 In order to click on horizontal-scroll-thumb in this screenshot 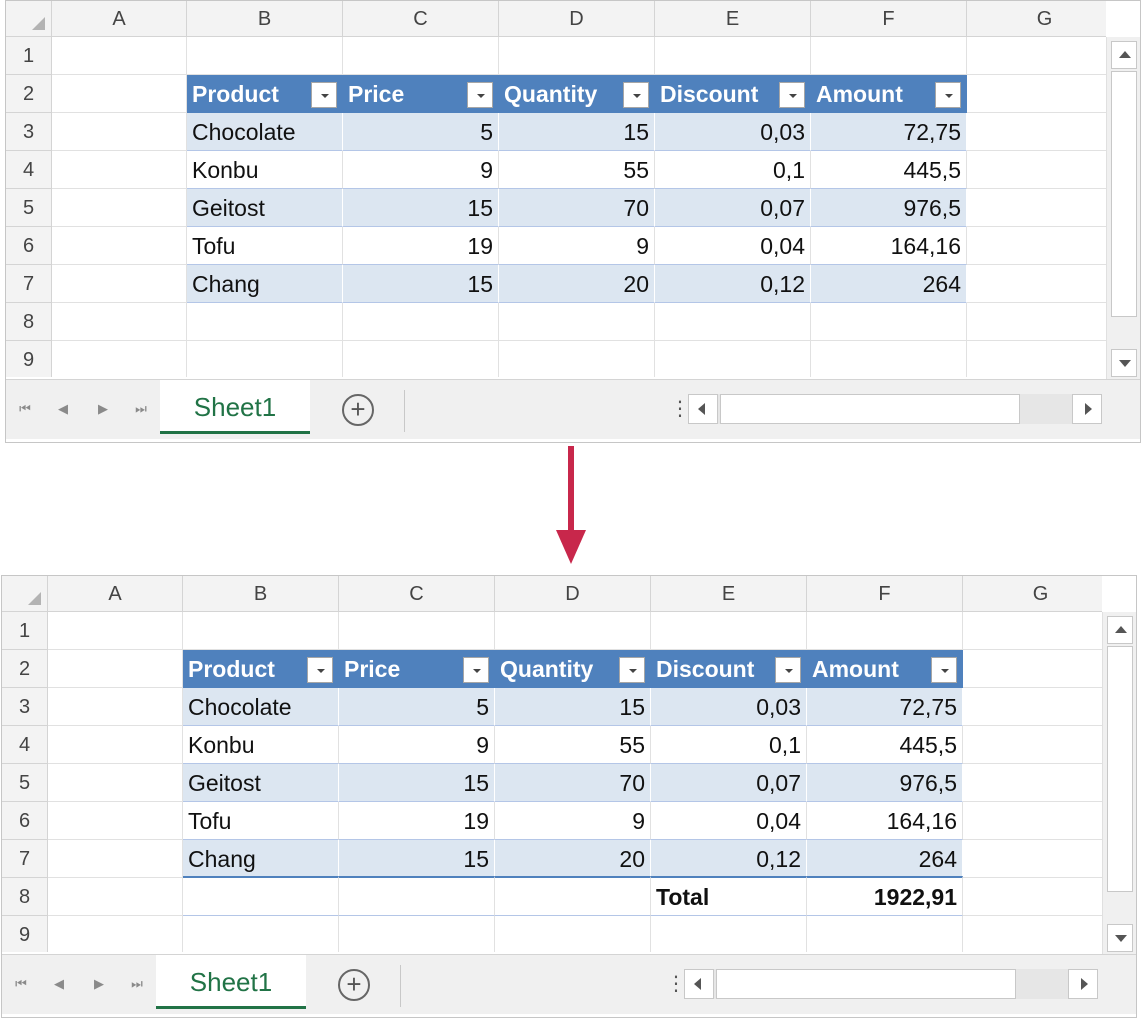, I will do `click(870, 409)`.